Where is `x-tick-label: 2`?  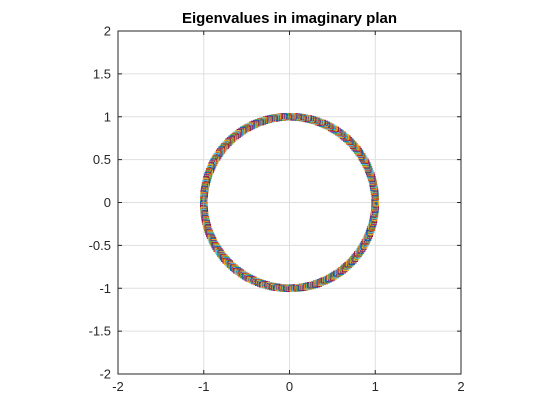 x-tick-label: 2 is located at coordinates (460, 386).